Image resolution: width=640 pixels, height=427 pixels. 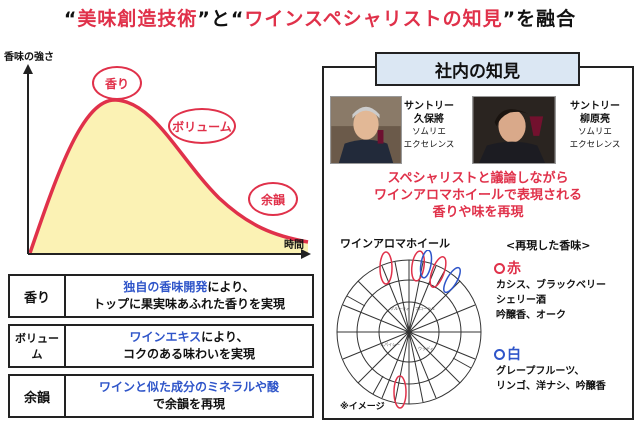 What do you see at coordinates (117, 83) in the screenshot?
I see `label-aroma: 香り` at bounding box center [117, 83].